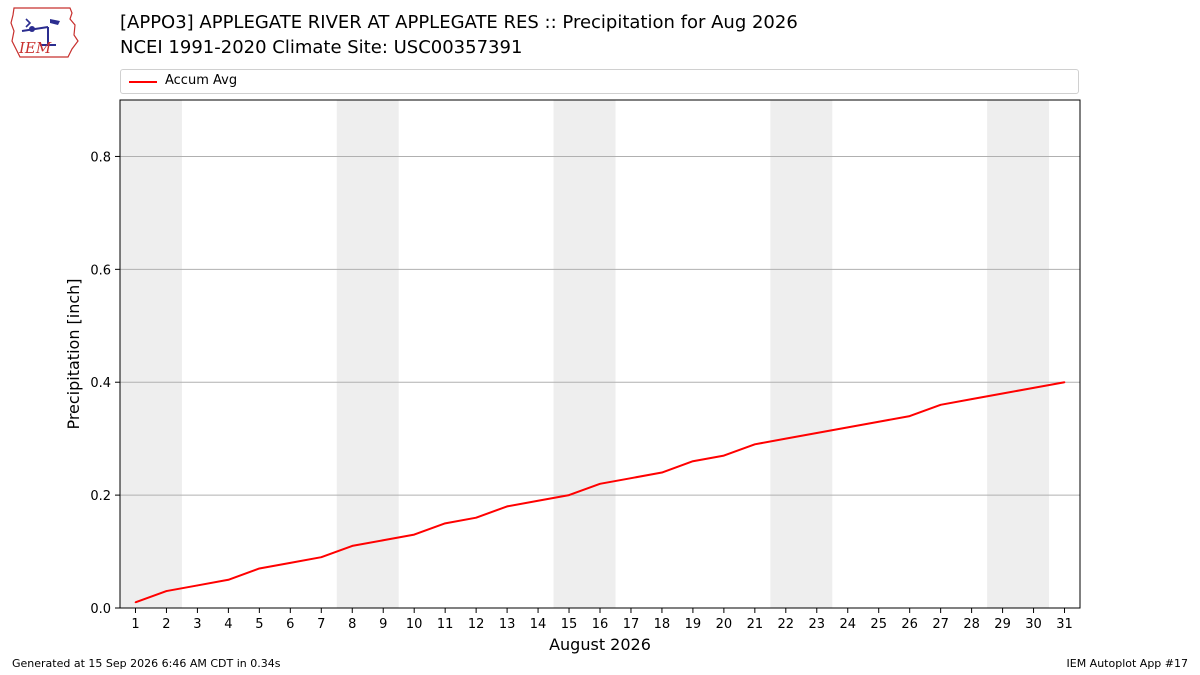  I want to click on x-tick-label: 5, so click(259, 624).